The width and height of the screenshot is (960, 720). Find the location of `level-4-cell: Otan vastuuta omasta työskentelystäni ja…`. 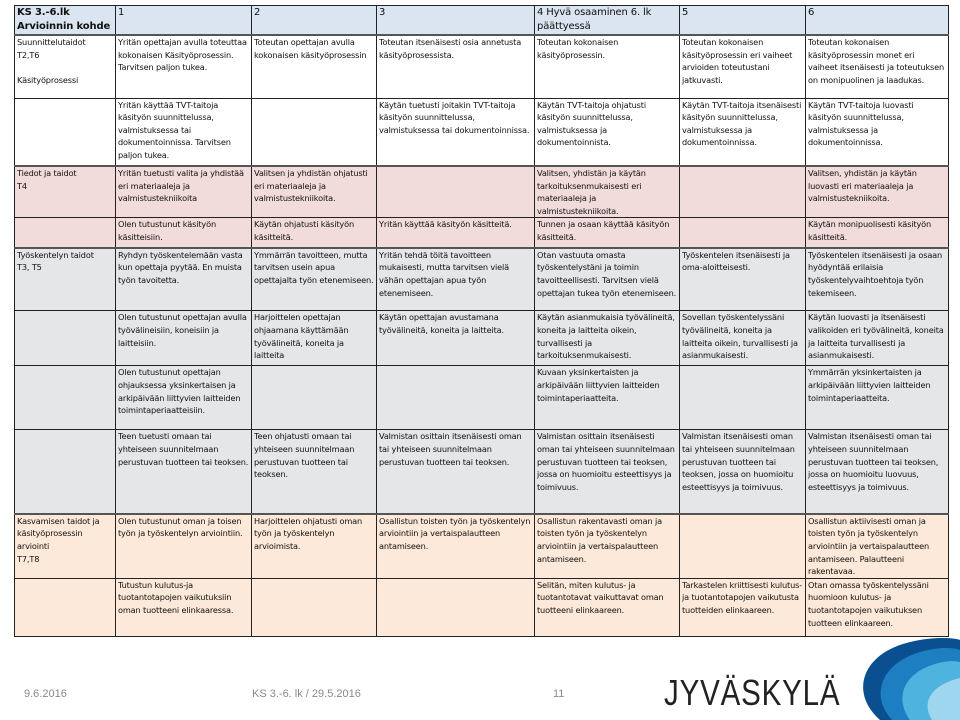

level-4-cell: Otan vastuuta omasta työskentelystäni ja… is located at coordinates (607, 279).